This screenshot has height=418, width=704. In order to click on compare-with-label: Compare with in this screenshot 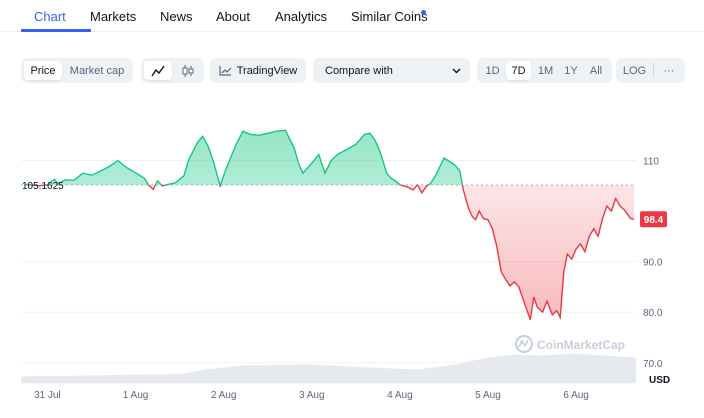, I will do `click(359, 70)`.